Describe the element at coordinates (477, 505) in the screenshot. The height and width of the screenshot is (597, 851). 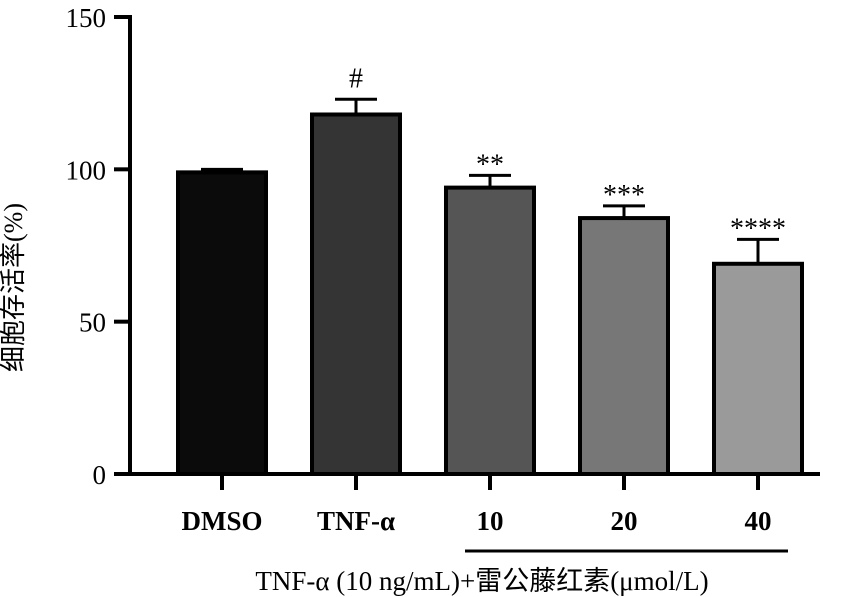
I see `x-ticks: DMSO TNF-α 10 20 40` at that location.